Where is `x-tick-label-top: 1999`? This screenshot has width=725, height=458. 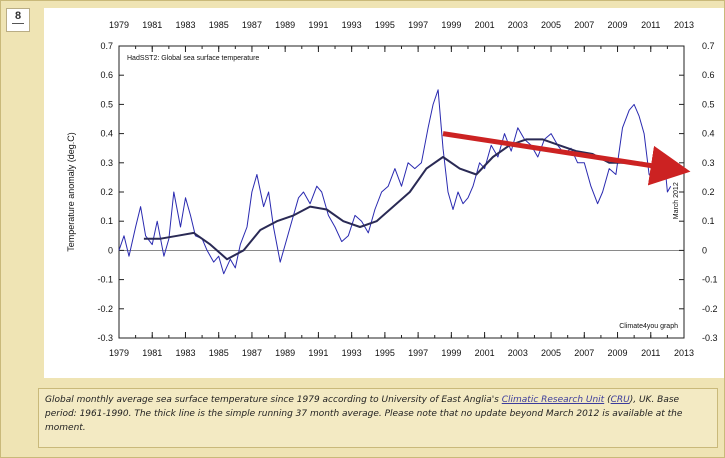
x-tick-label-top: 1999 is located at coordinates (451, 25).